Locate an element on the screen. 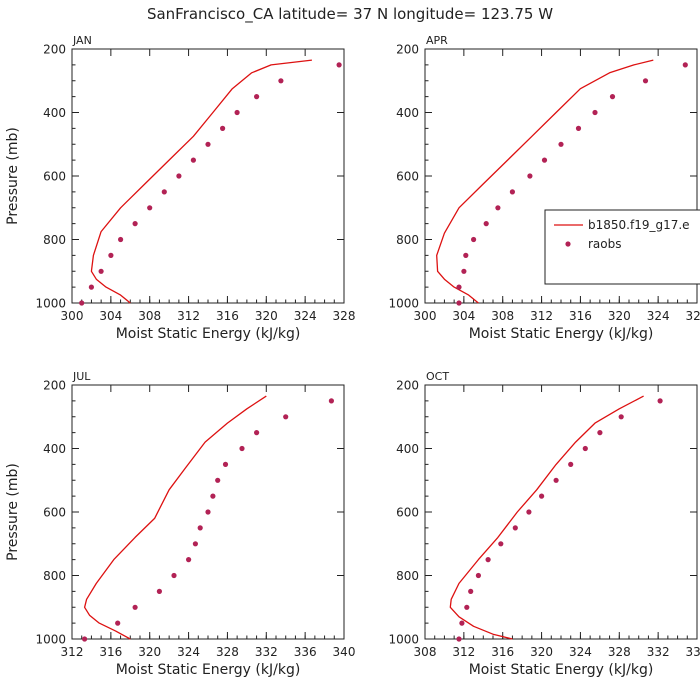 This screenshot has height=700, width=700. legend-obs-swatch is located at coordinates (568, 244).